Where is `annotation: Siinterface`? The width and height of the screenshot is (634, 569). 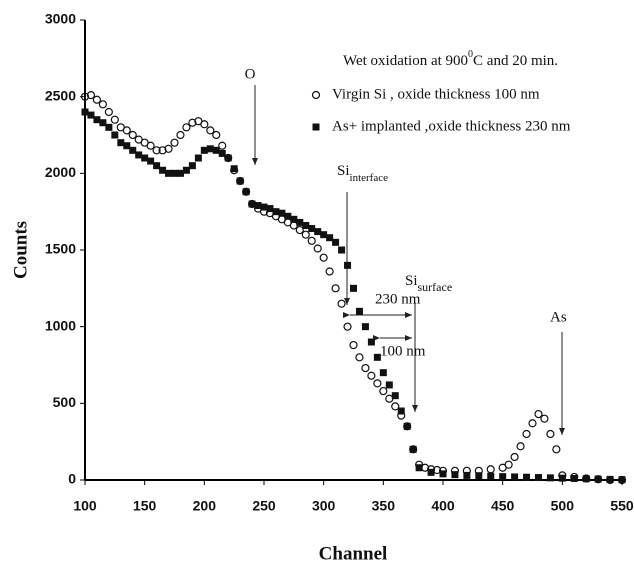
annotation: Siinterface is located at coordinates (362, 173).